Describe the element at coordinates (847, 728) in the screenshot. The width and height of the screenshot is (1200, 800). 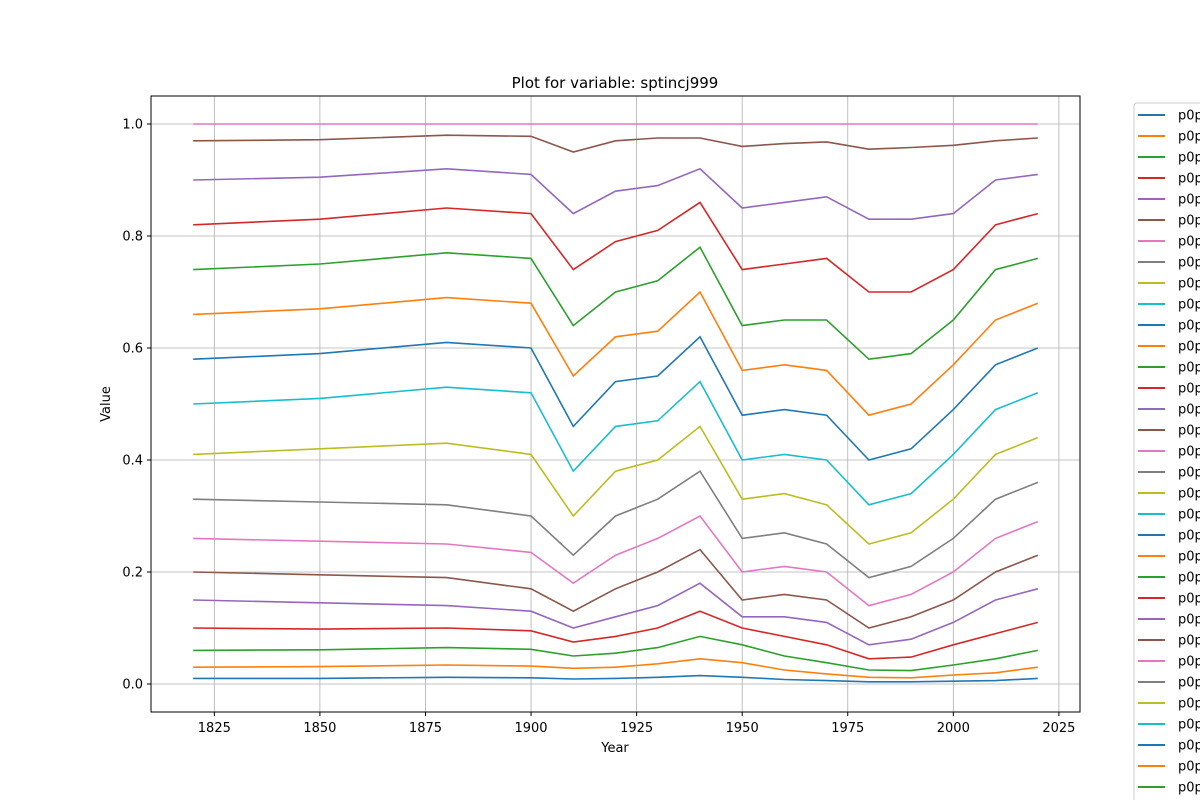
I see `x-tick-label: 1975` at that location.